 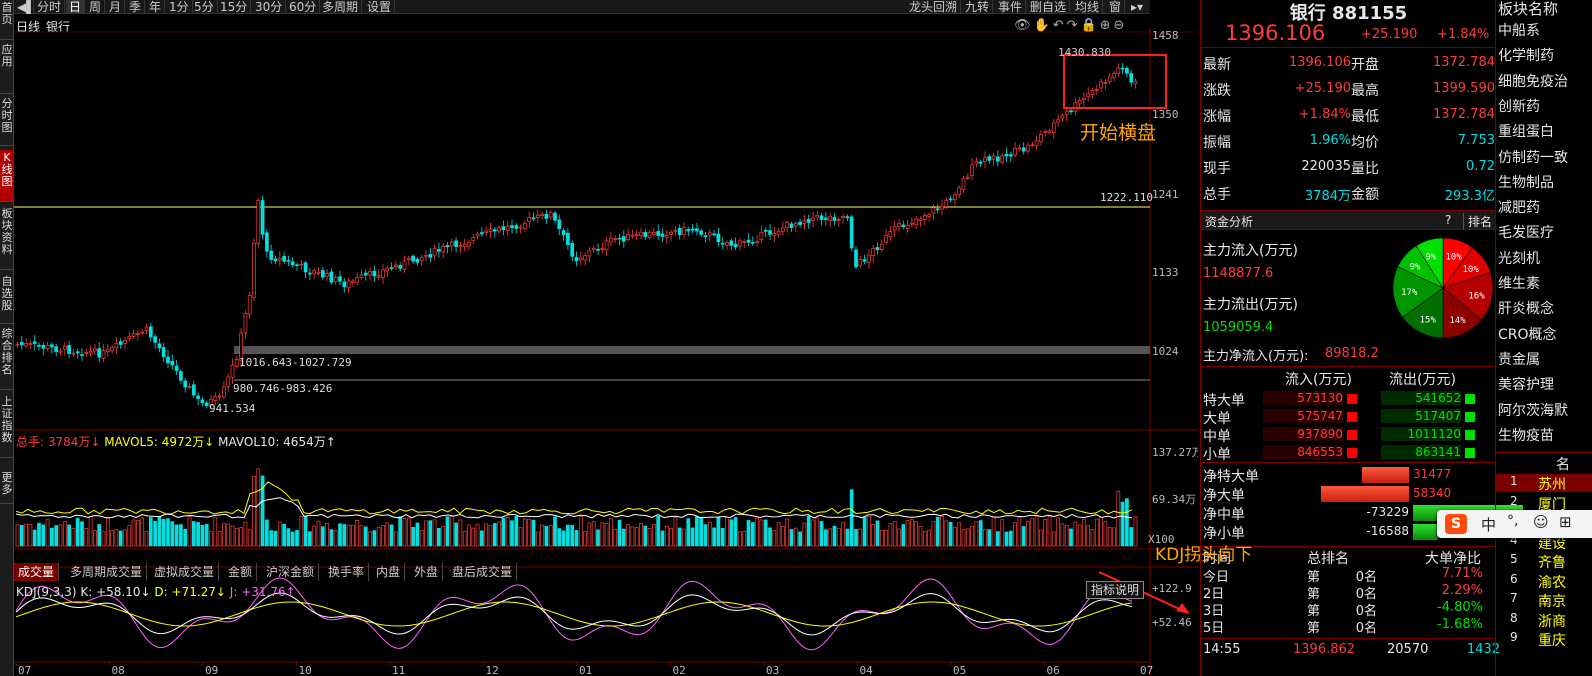 I want to click on sector-item: 光刻机, so click(x=1519, y=258).